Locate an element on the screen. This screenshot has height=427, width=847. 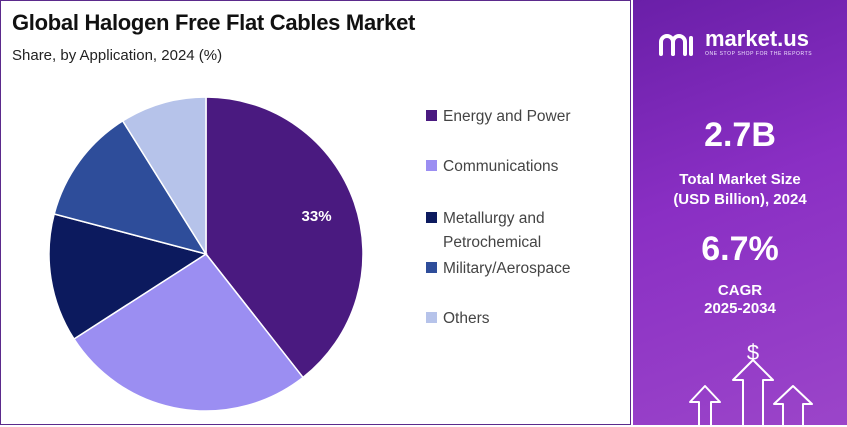
growth-arrows-decoration: $ is located at coordinates (751, 382).